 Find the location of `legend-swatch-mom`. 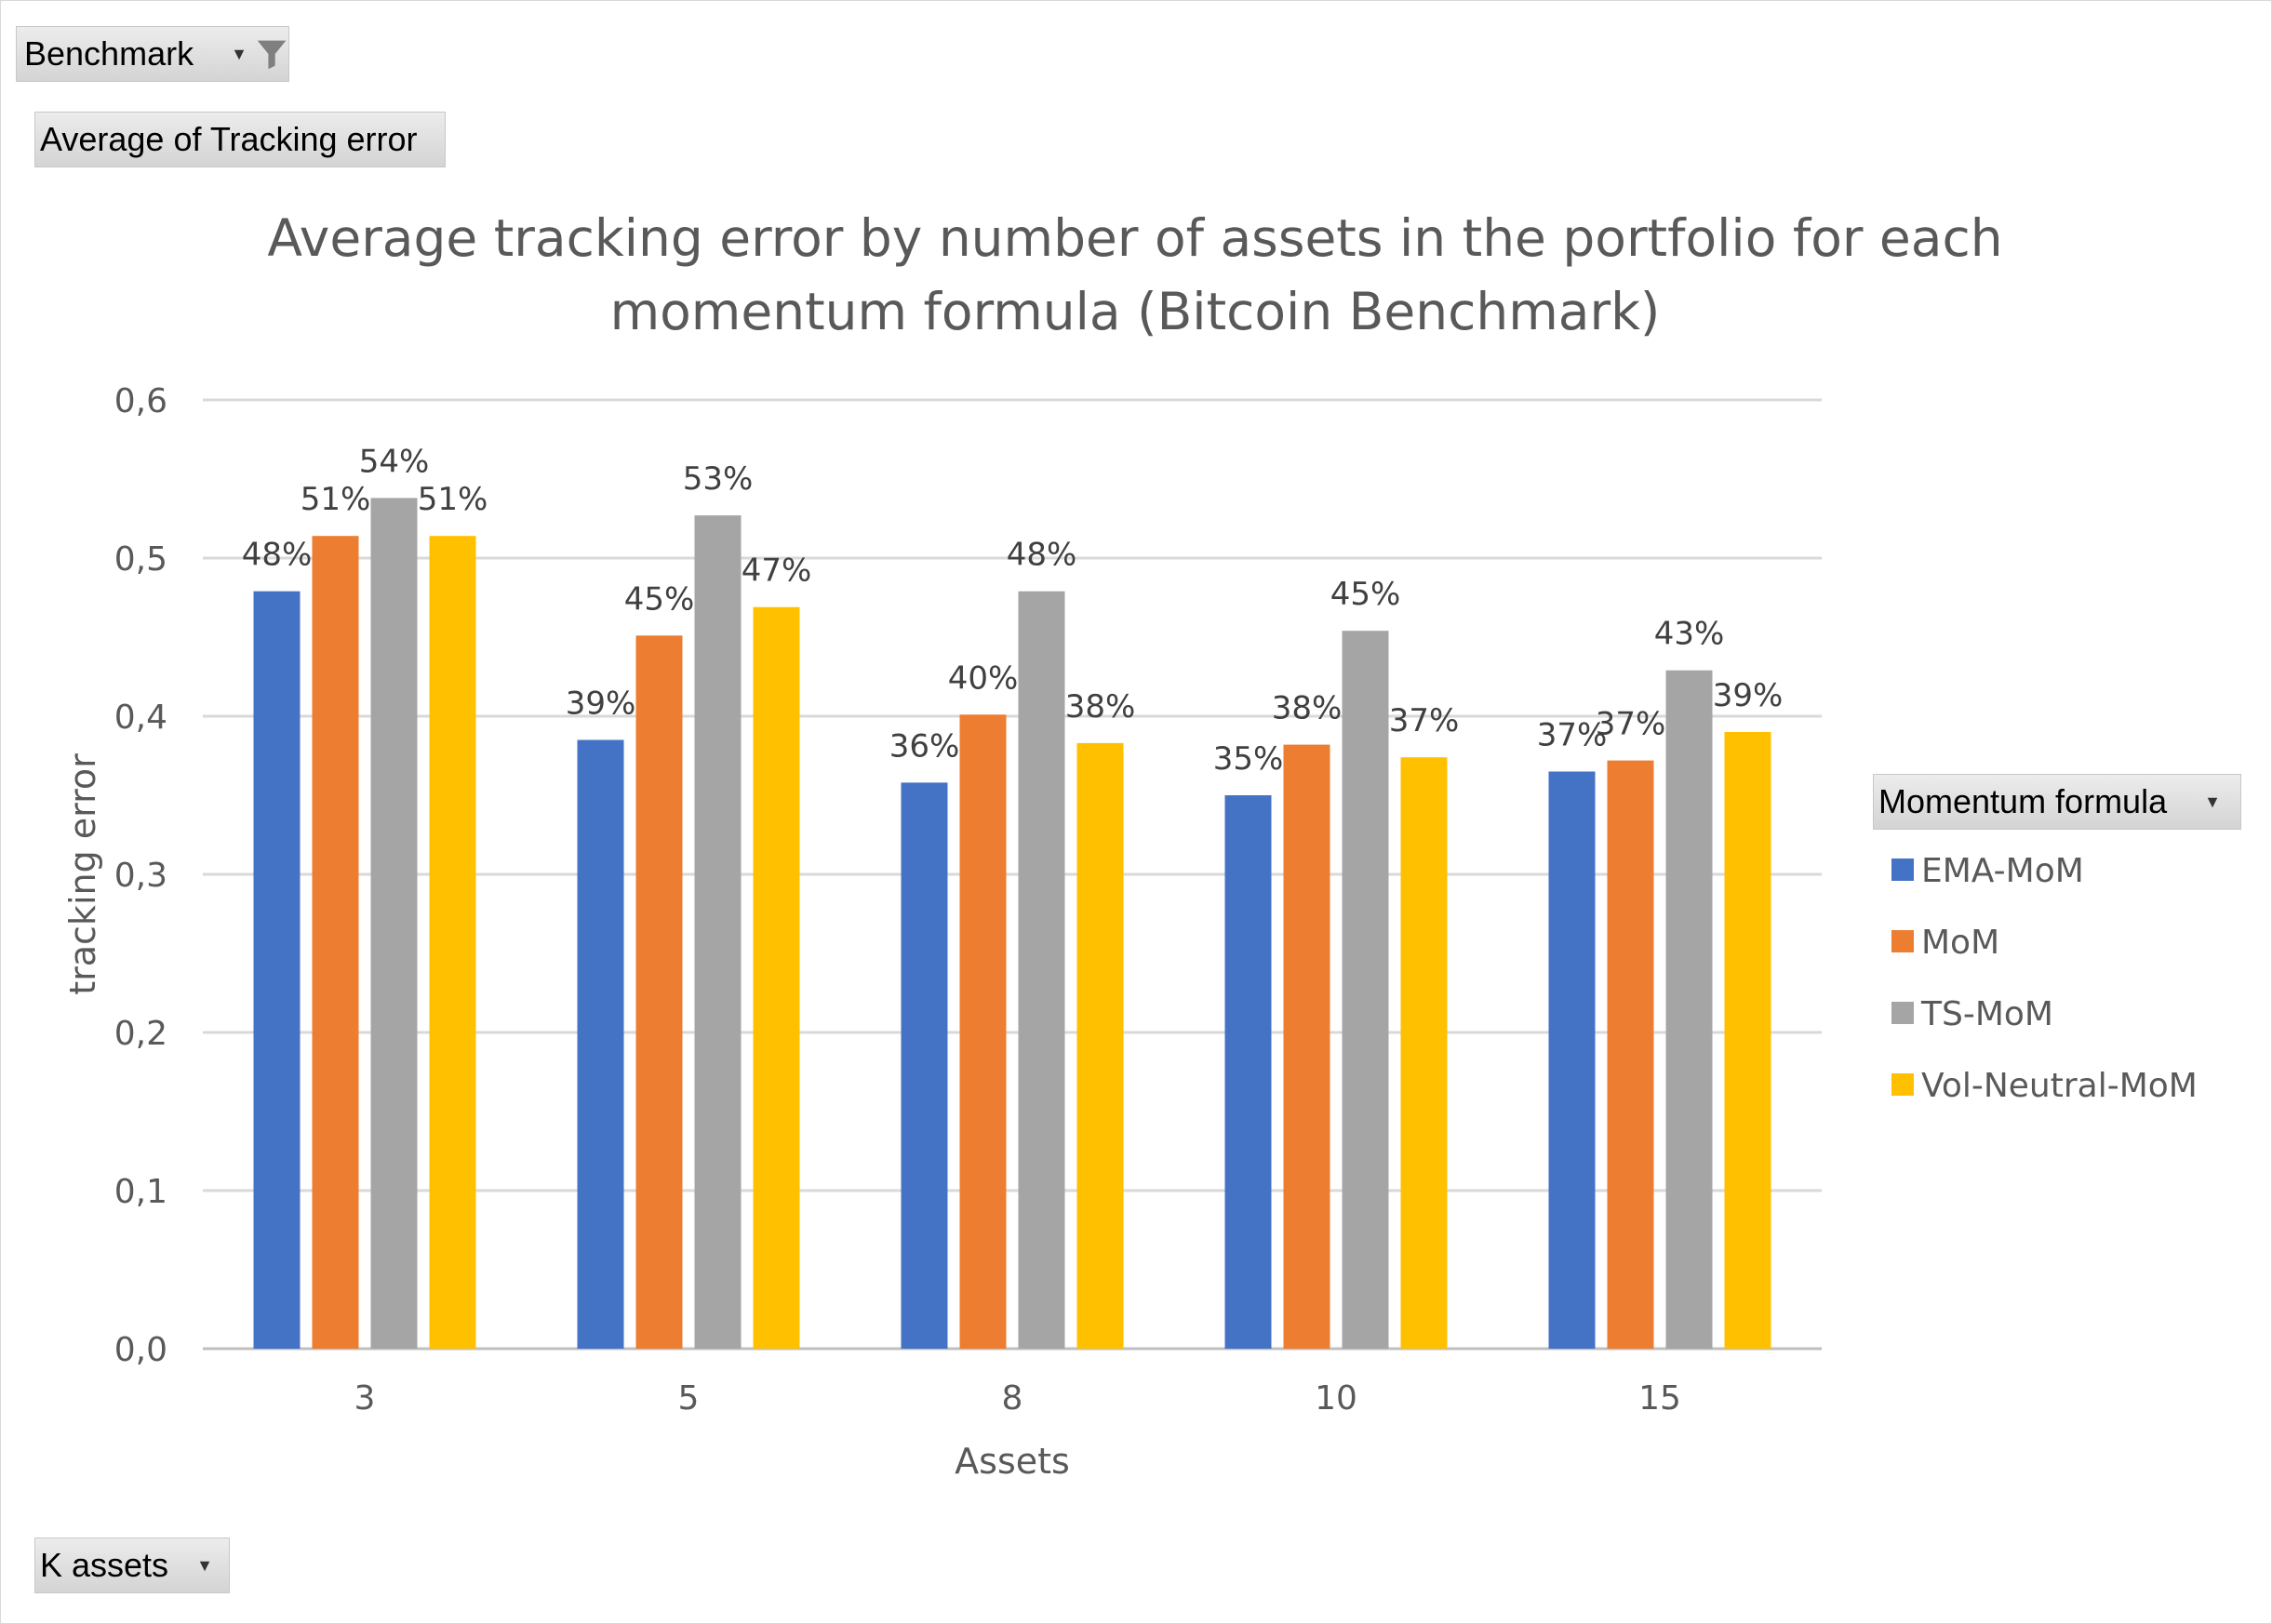

legend-swatch-mom is located at coordinates (1902, 941).